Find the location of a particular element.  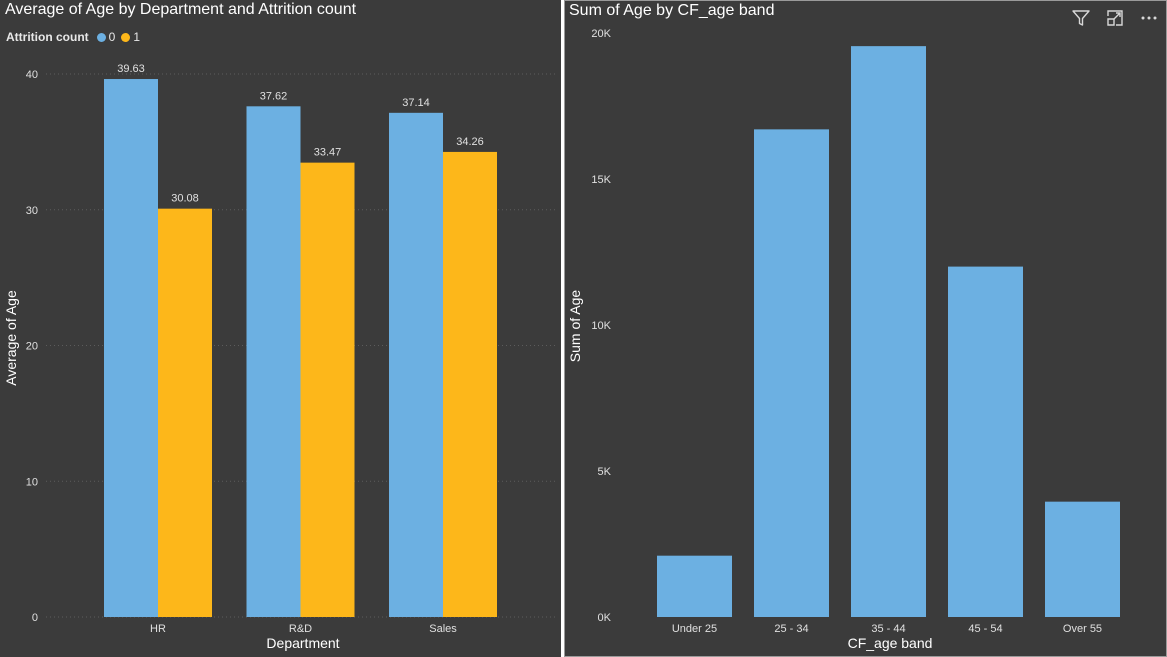

visual-toolbar is located at coordinates (1115, 18).